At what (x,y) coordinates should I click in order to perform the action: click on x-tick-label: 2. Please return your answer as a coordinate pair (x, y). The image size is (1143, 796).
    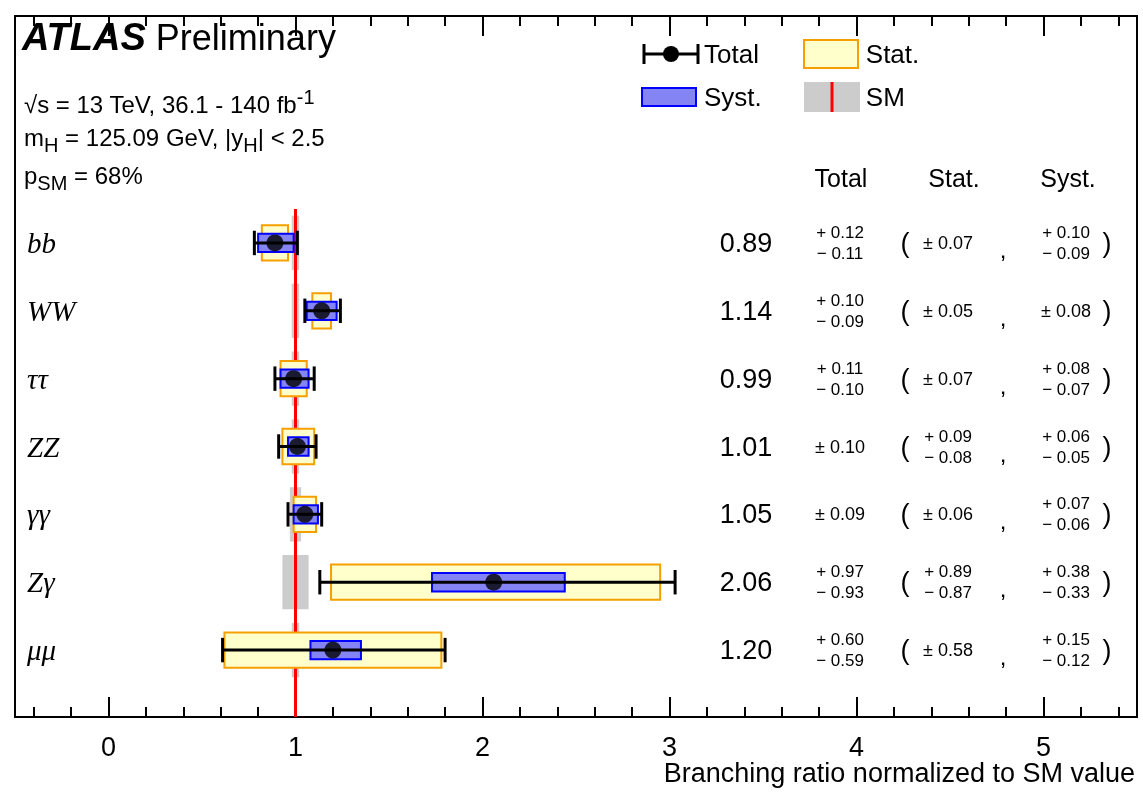
    Looking at the image, I should click on (482, 746).